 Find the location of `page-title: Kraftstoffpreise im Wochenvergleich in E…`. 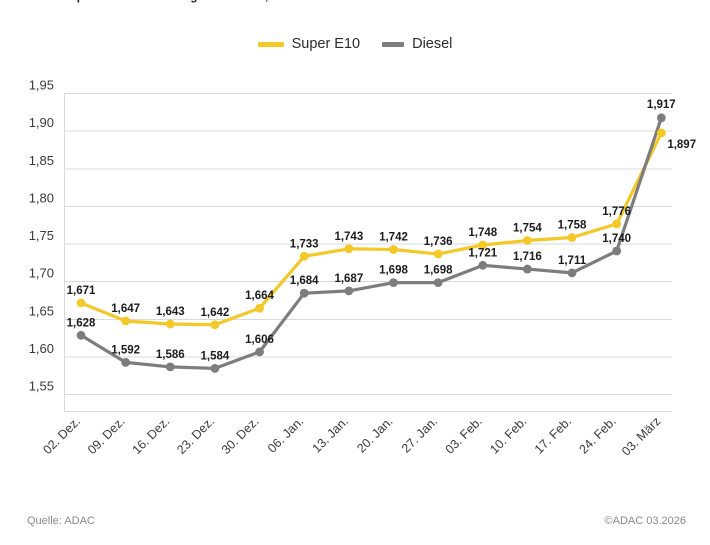

page-title: Kraftstoffpreise im Wochenvergleich in E… is located at coordinates (161, 1).